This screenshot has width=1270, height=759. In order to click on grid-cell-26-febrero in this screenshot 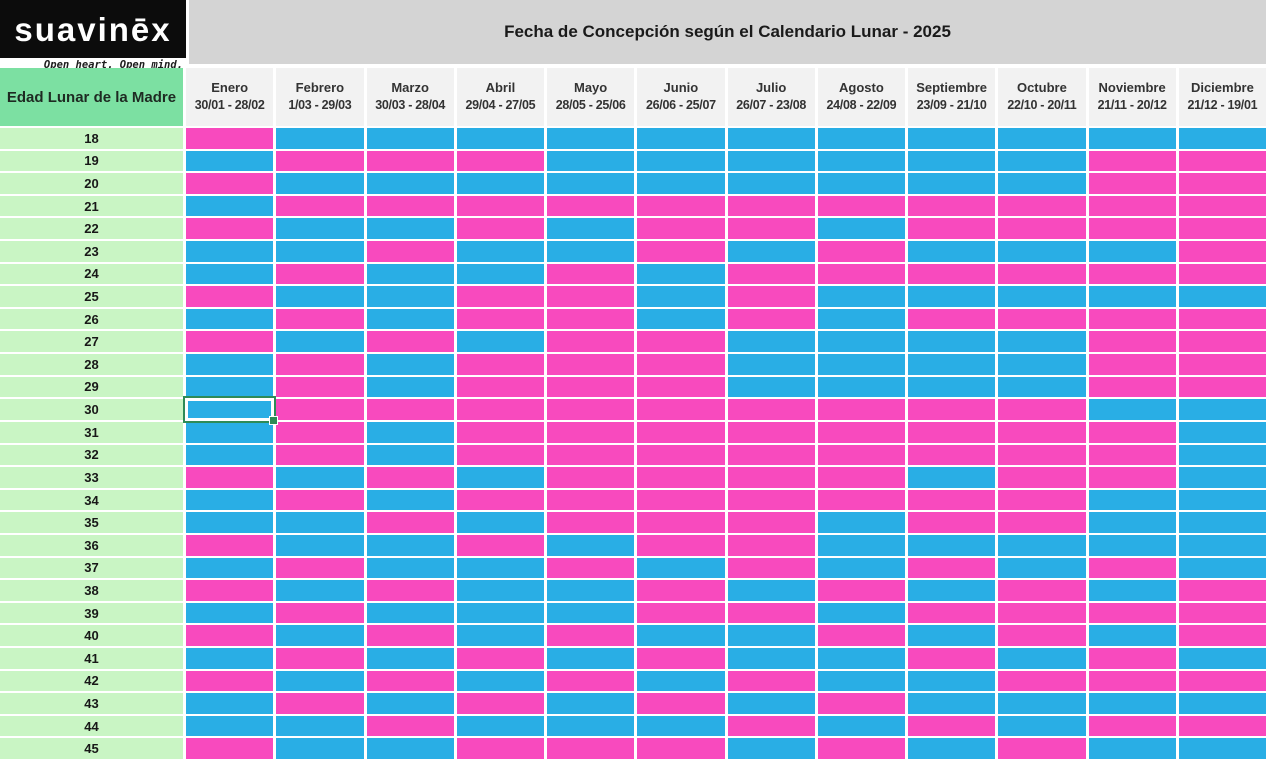, I will do `click(320, 319)`.